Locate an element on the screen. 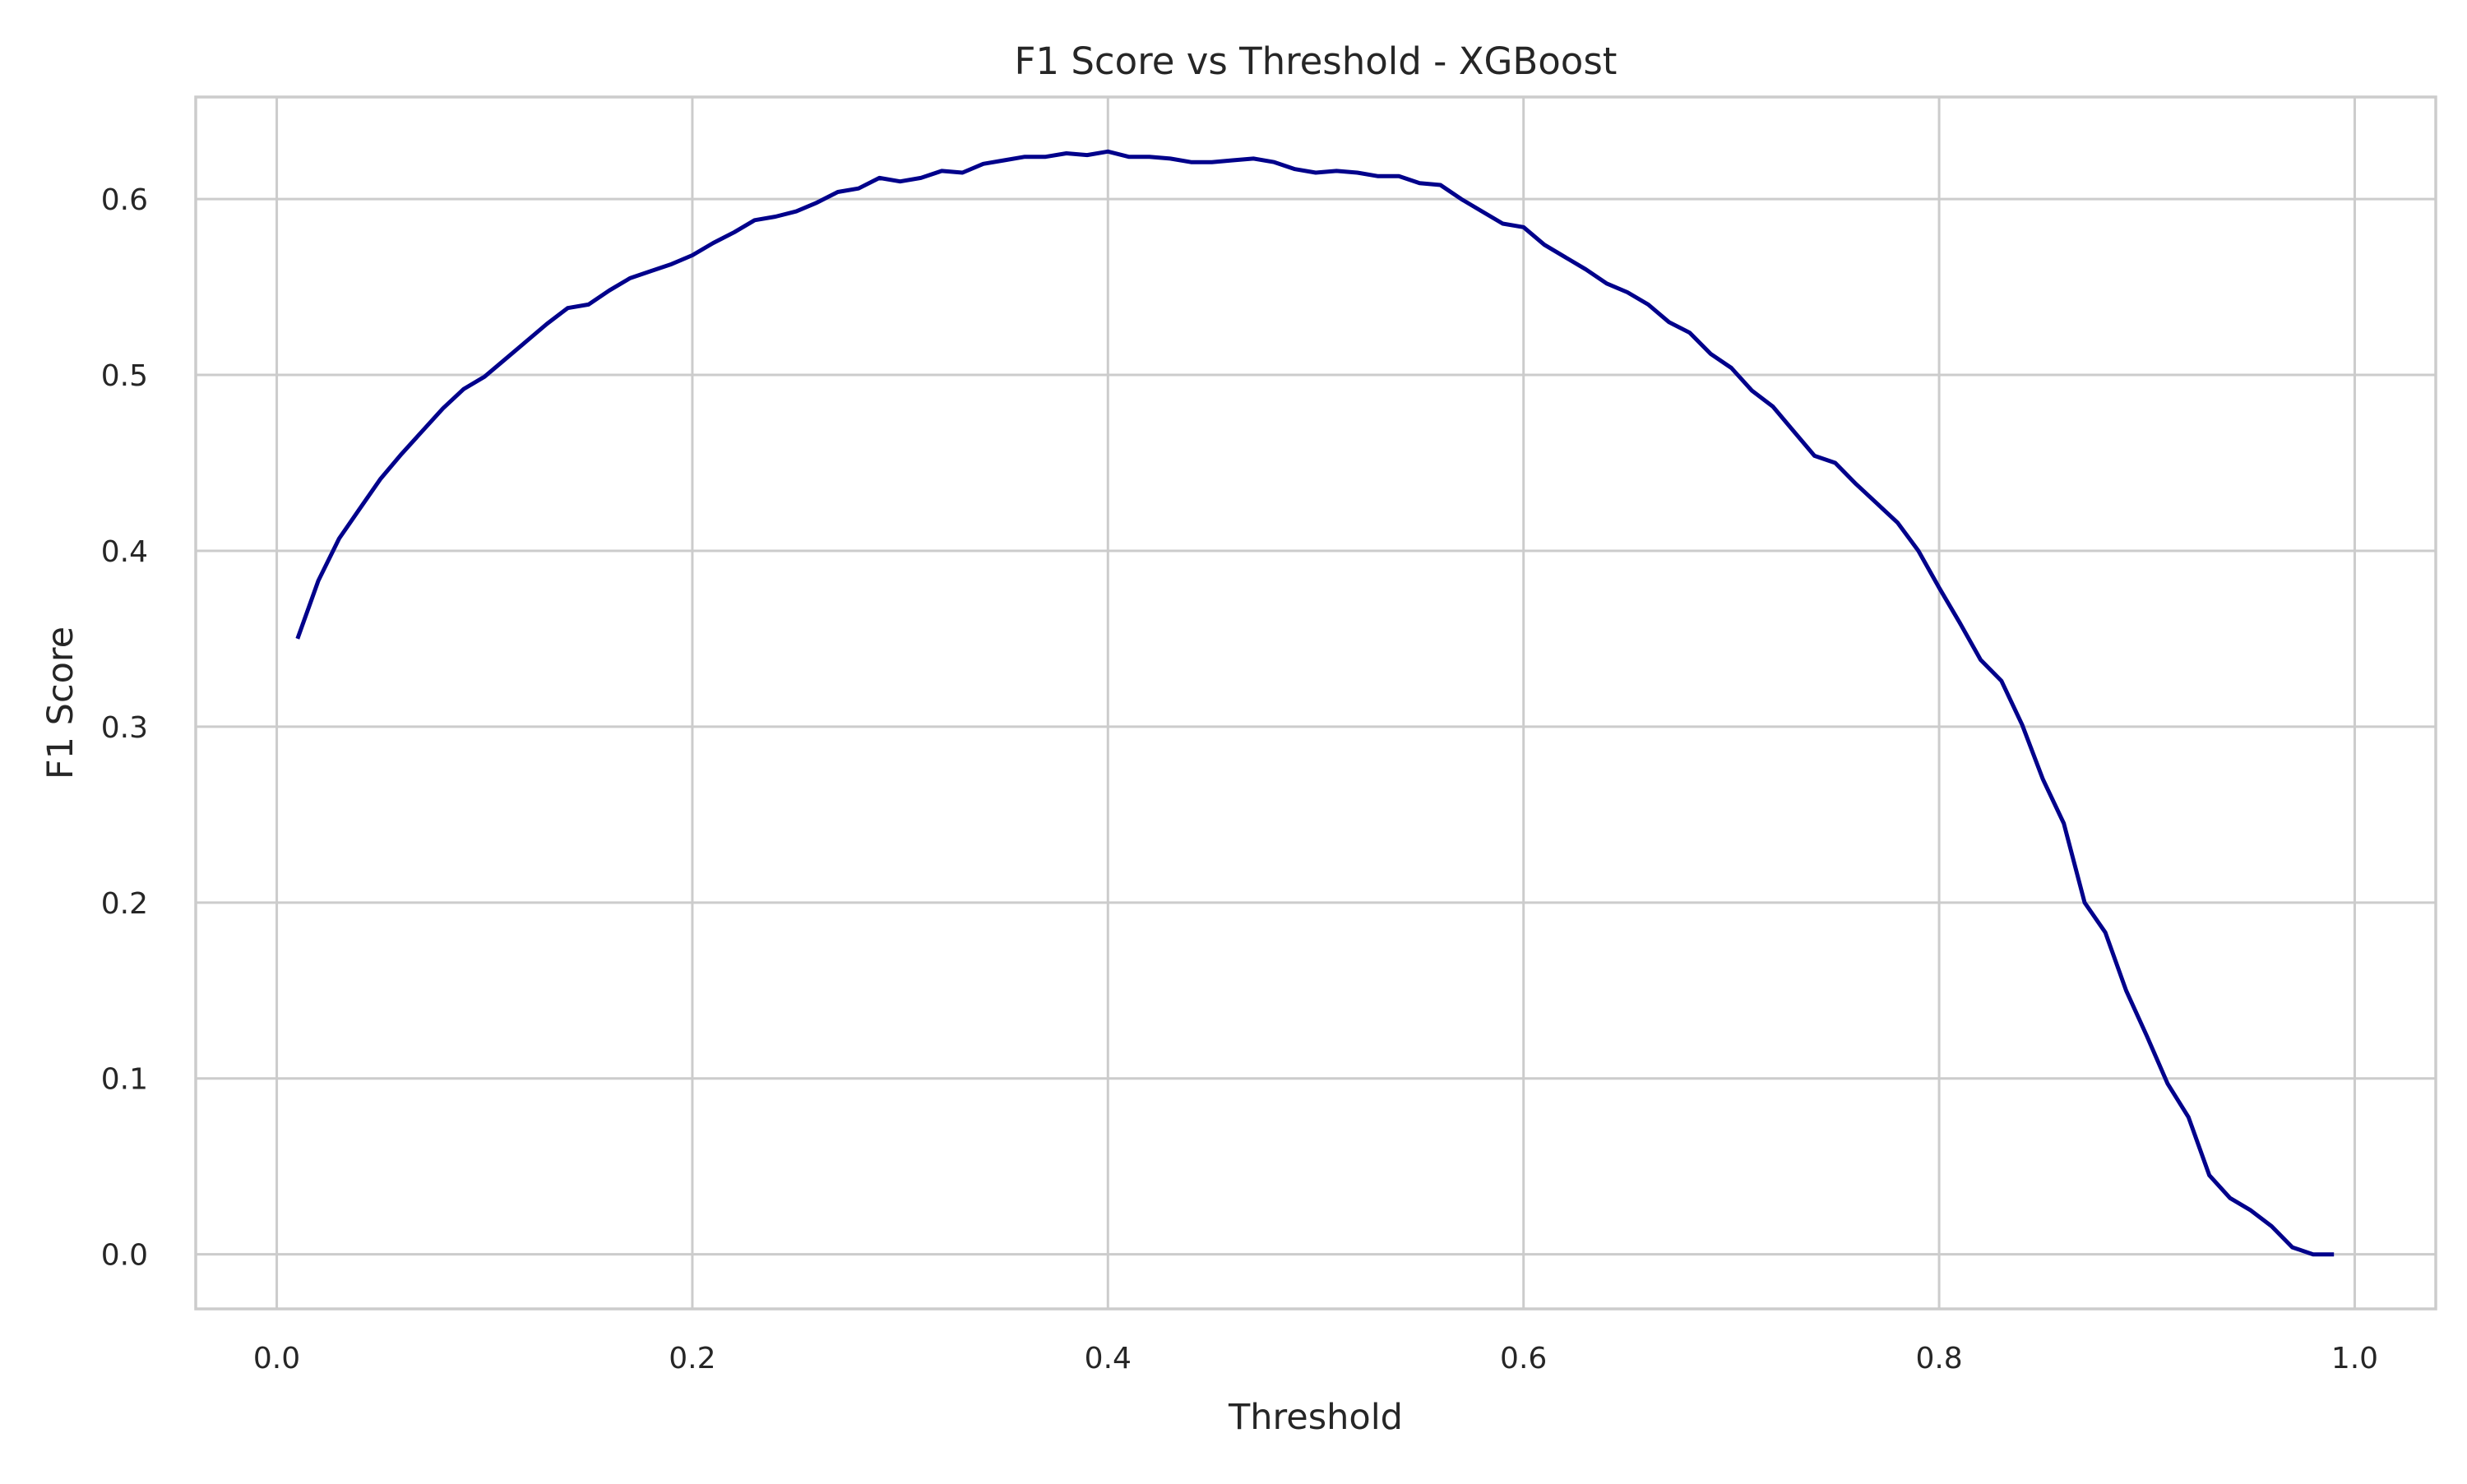 The image size is (2467, 1484). chart-title: F1 Score vs Threshold - XGBoost is located at coordinates (1316, 61).